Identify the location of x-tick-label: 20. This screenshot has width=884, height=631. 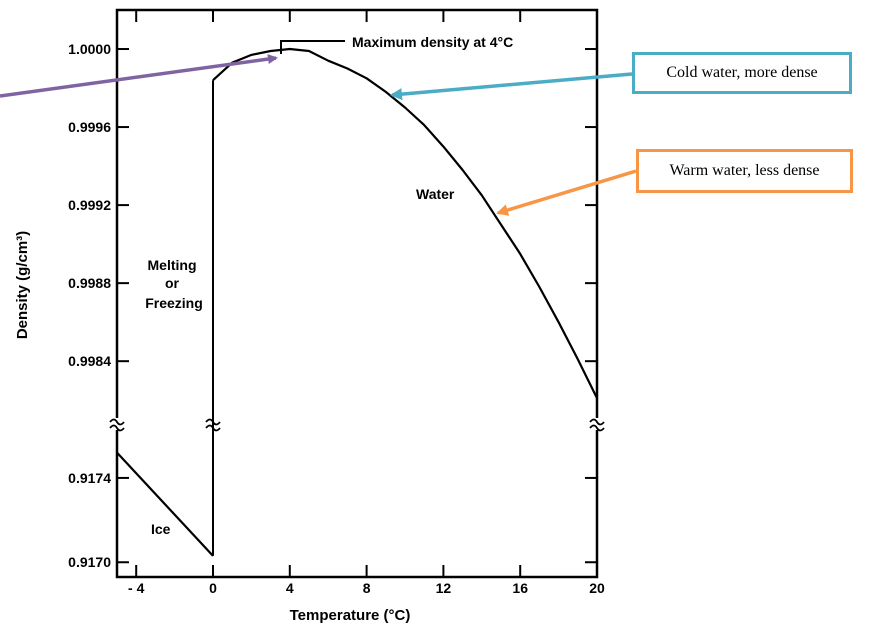
(597, 588).